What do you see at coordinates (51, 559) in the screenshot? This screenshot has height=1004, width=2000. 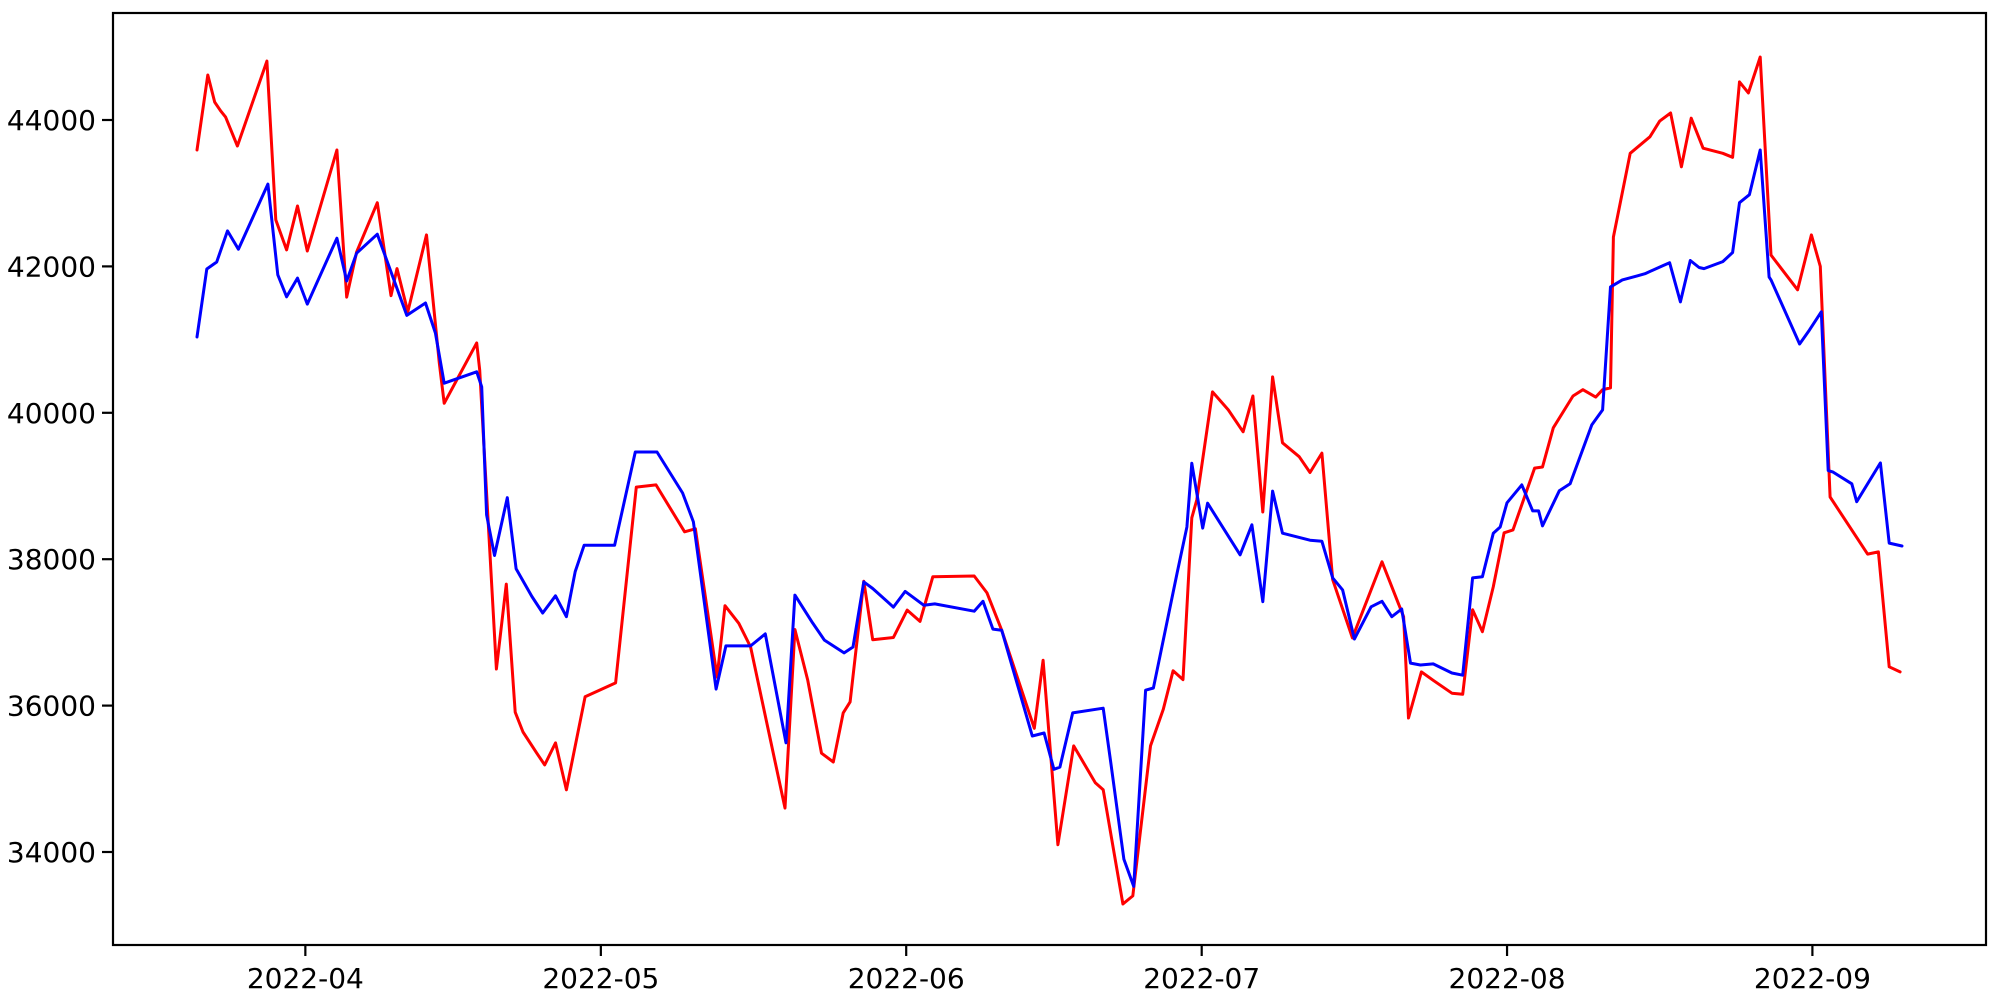 I see `y-tick-label: 38000` at bounding box center [51, 559].